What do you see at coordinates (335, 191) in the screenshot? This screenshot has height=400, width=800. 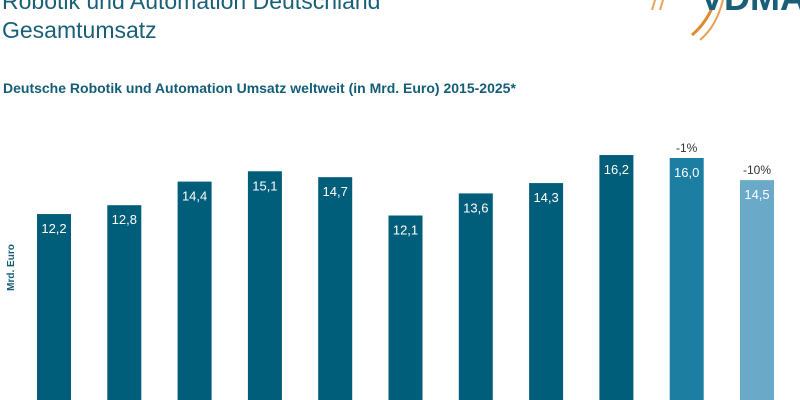 I see `data-label: 14,7` at bounding box center [335, 191].